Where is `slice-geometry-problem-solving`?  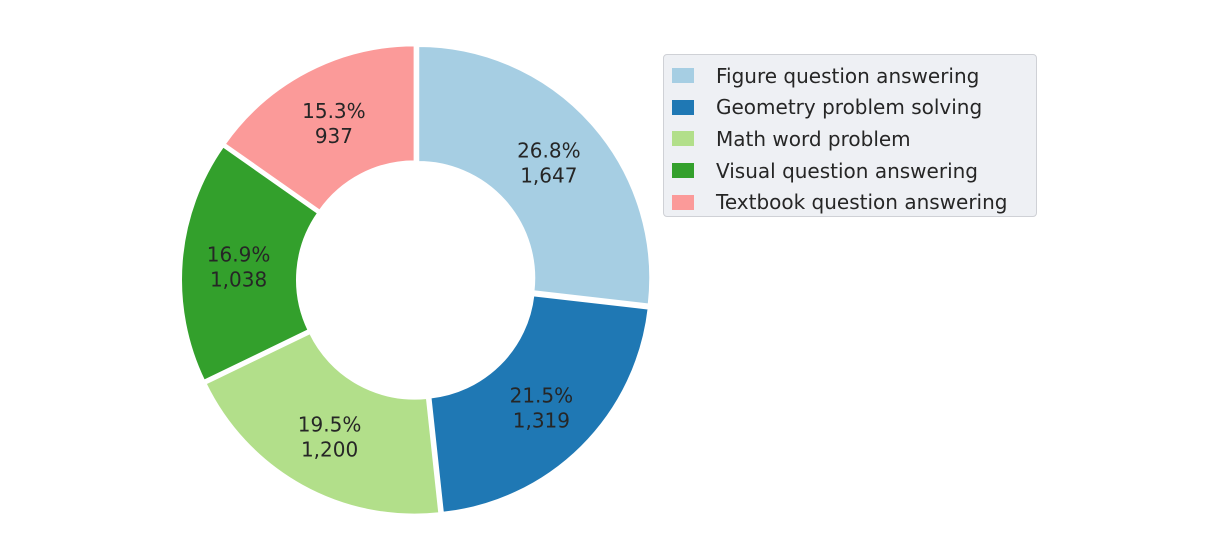 slice-geometry-problem-solving is located at coordinates (539, 404).